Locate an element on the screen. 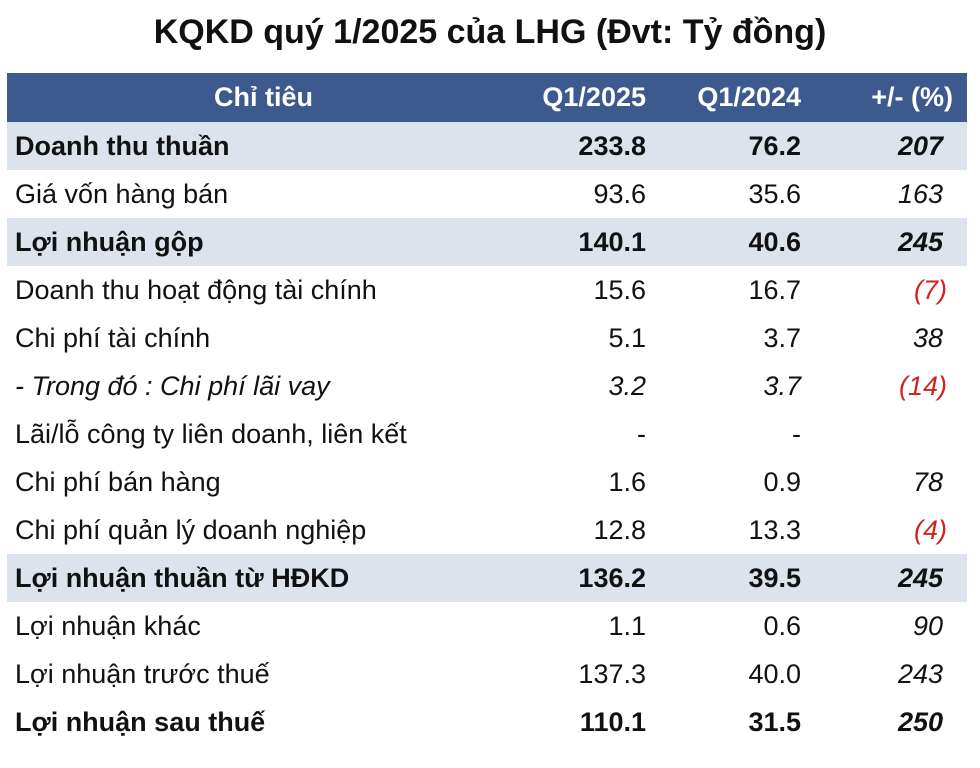 The width and height of the screenshot is (980, 768). row-label: Lợi nhuận gộp is located at coordinates (253, 242).